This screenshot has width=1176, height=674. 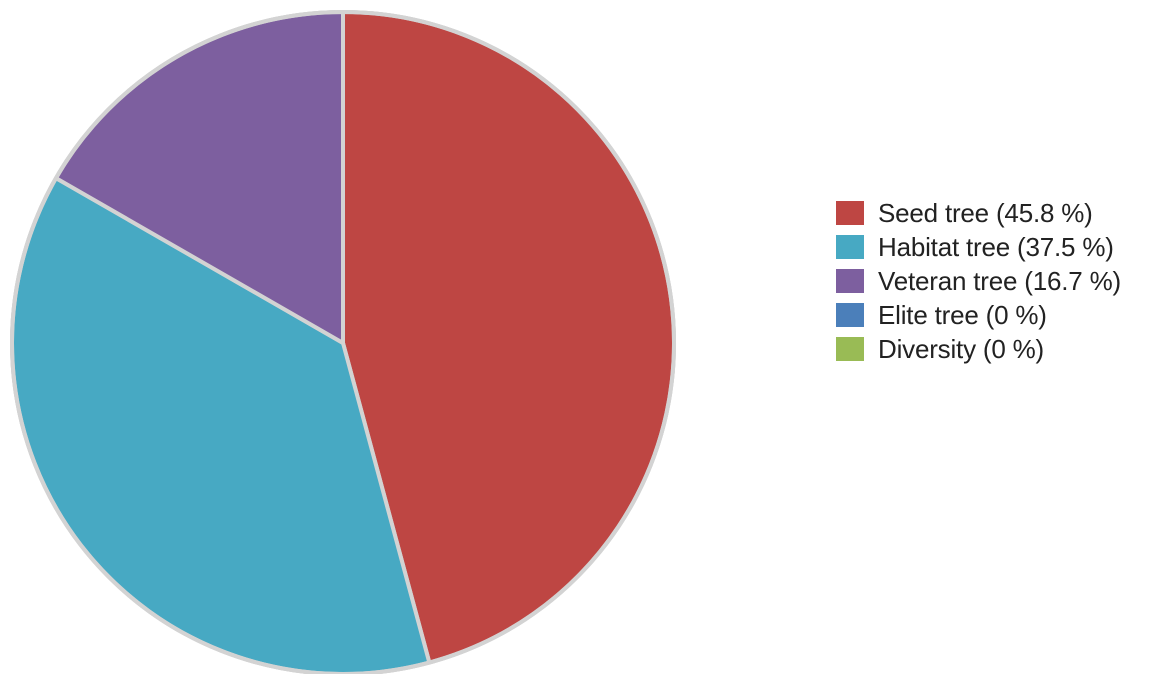 I want to click on legend-label-diversity: Diversity (0 %), so click(x=961, y=348).